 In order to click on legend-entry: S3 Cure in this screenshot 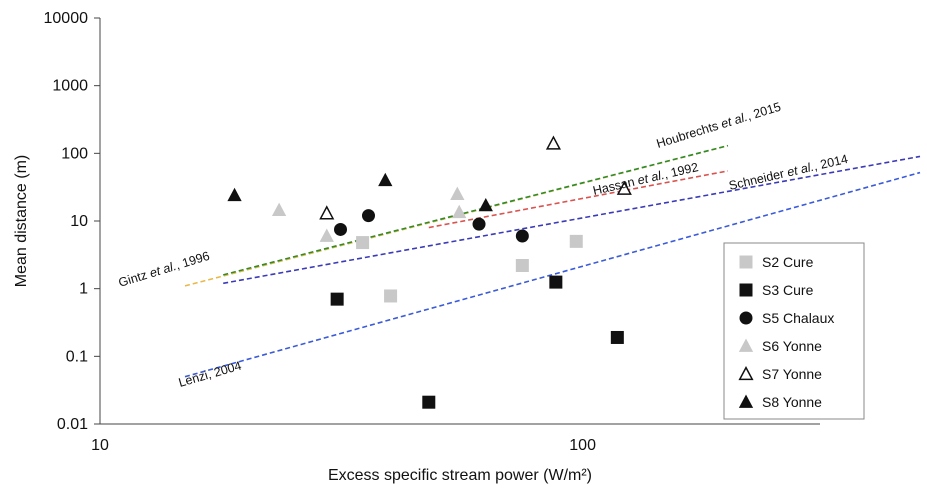, I will do `click(788, 290)`.